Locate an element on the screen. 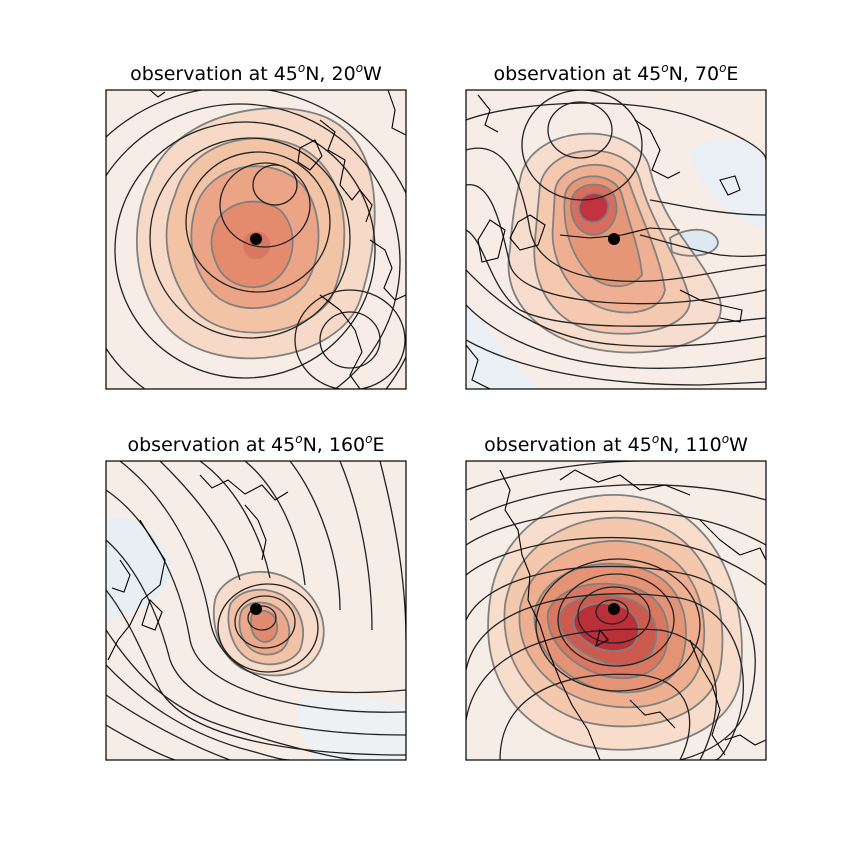  panel-title: observation at 45oN, 110oW is located at coordinates (616, 444).